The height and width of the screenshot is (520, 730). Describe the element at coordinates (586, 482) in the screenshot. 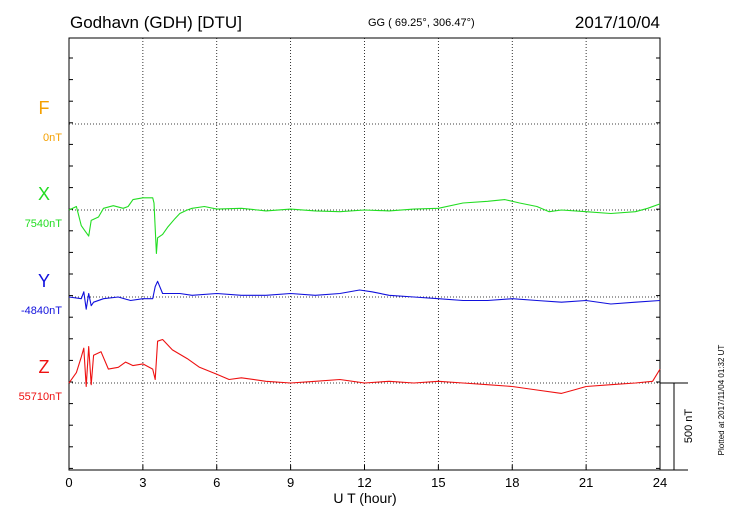

I see `x-tick-label-21: 21` at that location.